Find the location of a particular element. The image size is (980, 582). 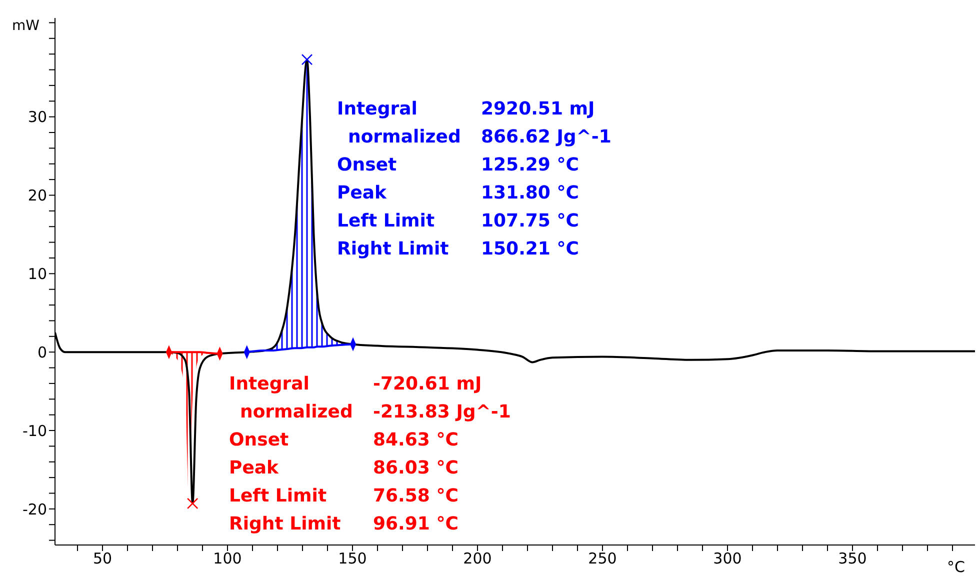

annotation: 131.80 °C is located at coordinates (530, 193).